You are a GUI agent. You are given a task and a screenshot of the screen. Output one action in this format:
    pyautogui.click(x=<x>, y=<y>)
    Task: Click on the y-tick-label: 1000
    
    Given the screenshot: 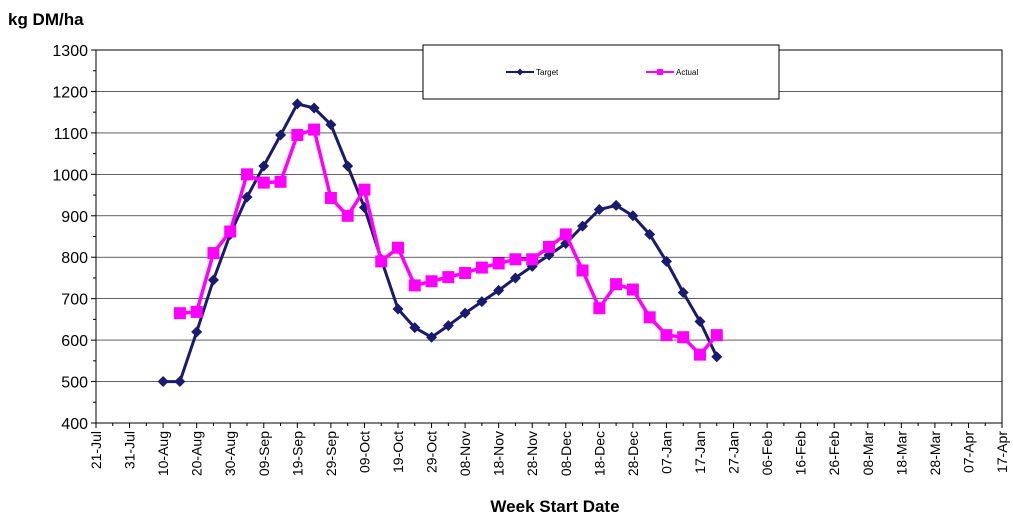 What is the action you would take?
    pyautogui.click(x=70, y=175)
    